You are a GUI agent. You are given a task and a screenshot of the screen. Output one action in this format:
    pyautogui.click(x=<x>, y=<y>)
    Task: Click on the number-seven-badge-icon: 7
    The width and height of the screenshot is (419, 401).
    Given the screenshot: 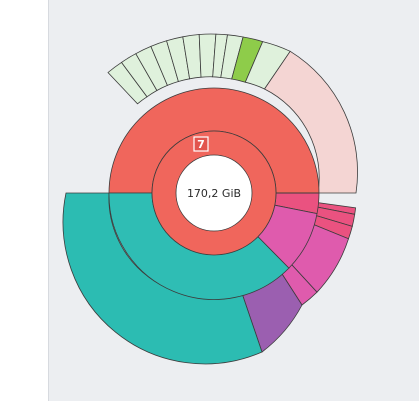 What is the action you would take?
    pyautogui.click(x=201, y=144)
    